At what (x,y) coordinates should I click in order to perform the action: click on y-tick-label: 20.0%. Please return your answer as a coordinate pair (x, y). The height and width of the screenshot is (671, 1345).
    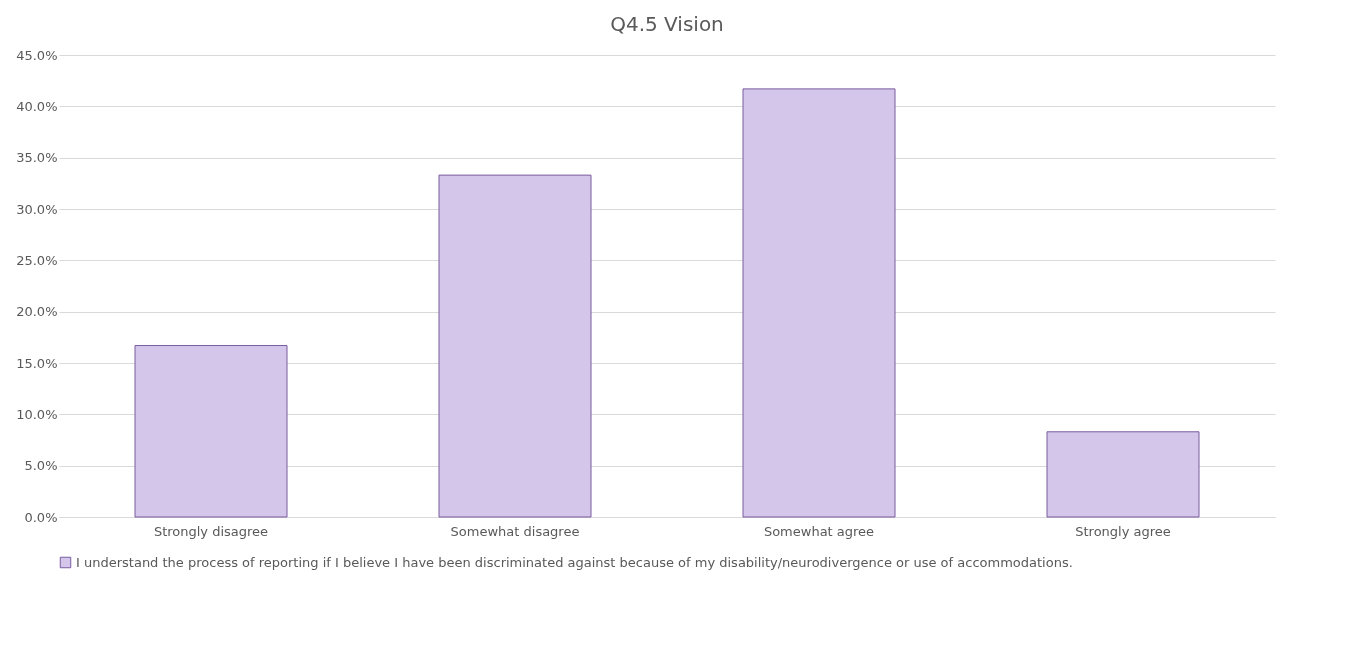
    Looking at the image, I should click on (37, 312).